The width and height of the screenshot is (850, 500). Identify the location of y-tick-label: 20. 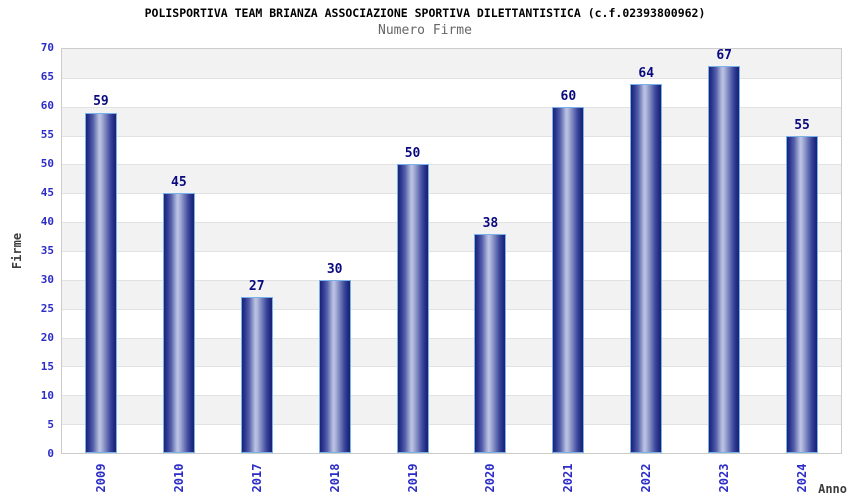
(47, 337).